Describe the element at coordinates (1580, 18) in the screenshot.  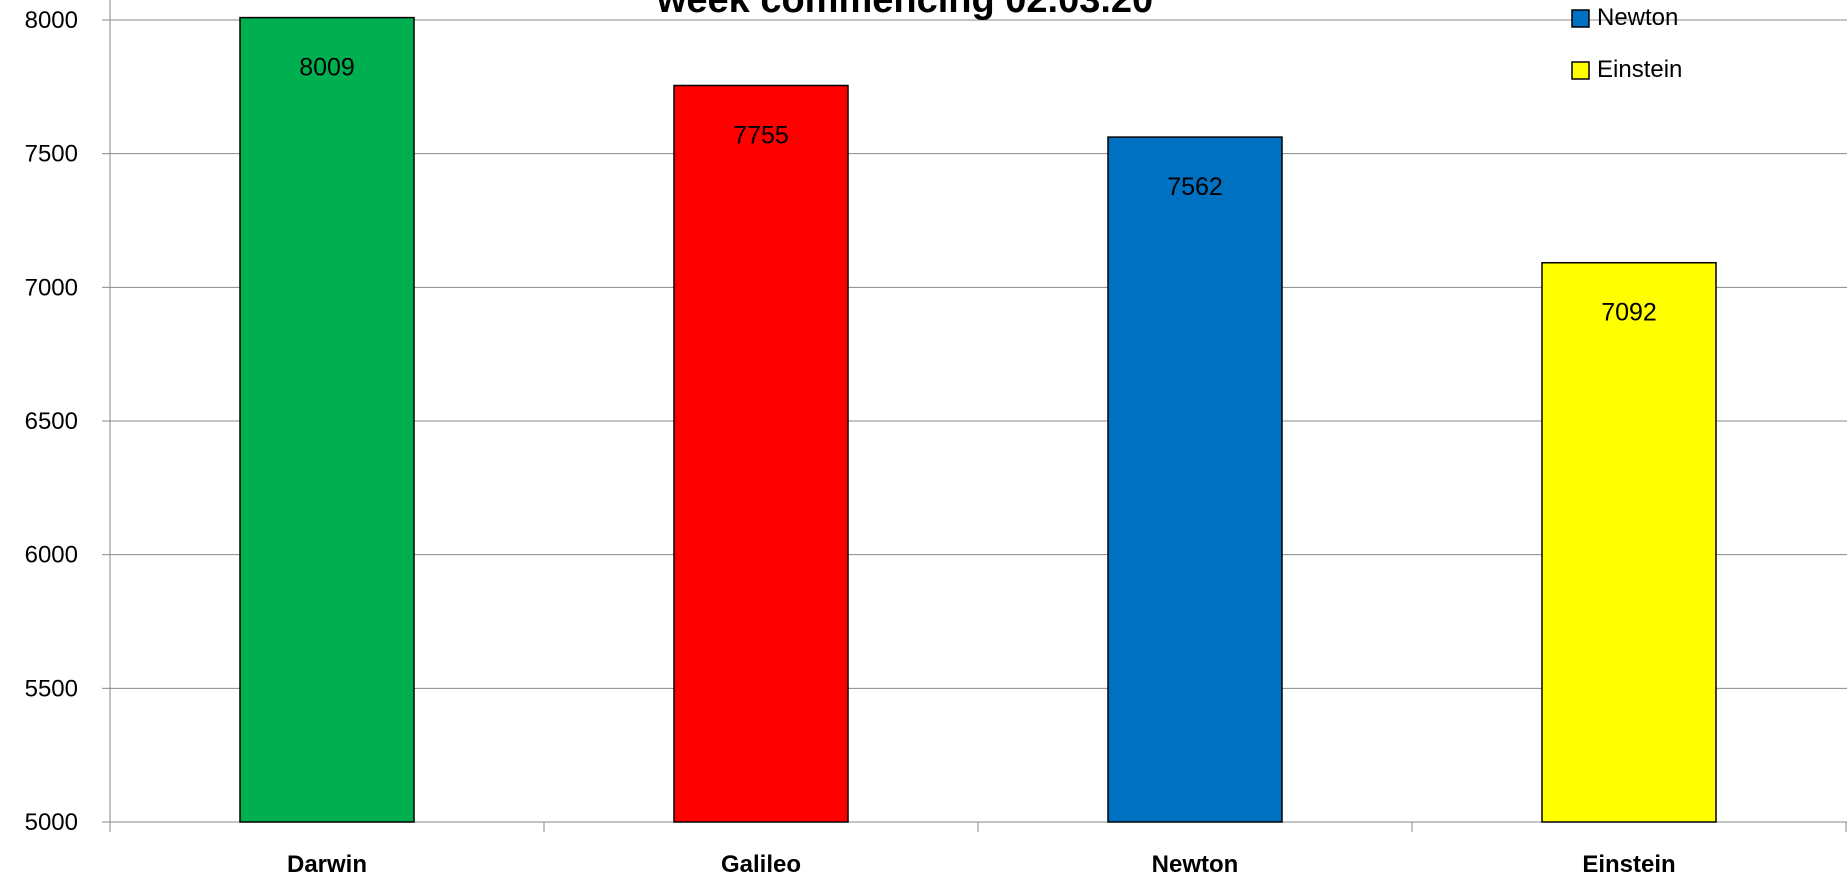
I see `legend-swatch-newton` at that location.